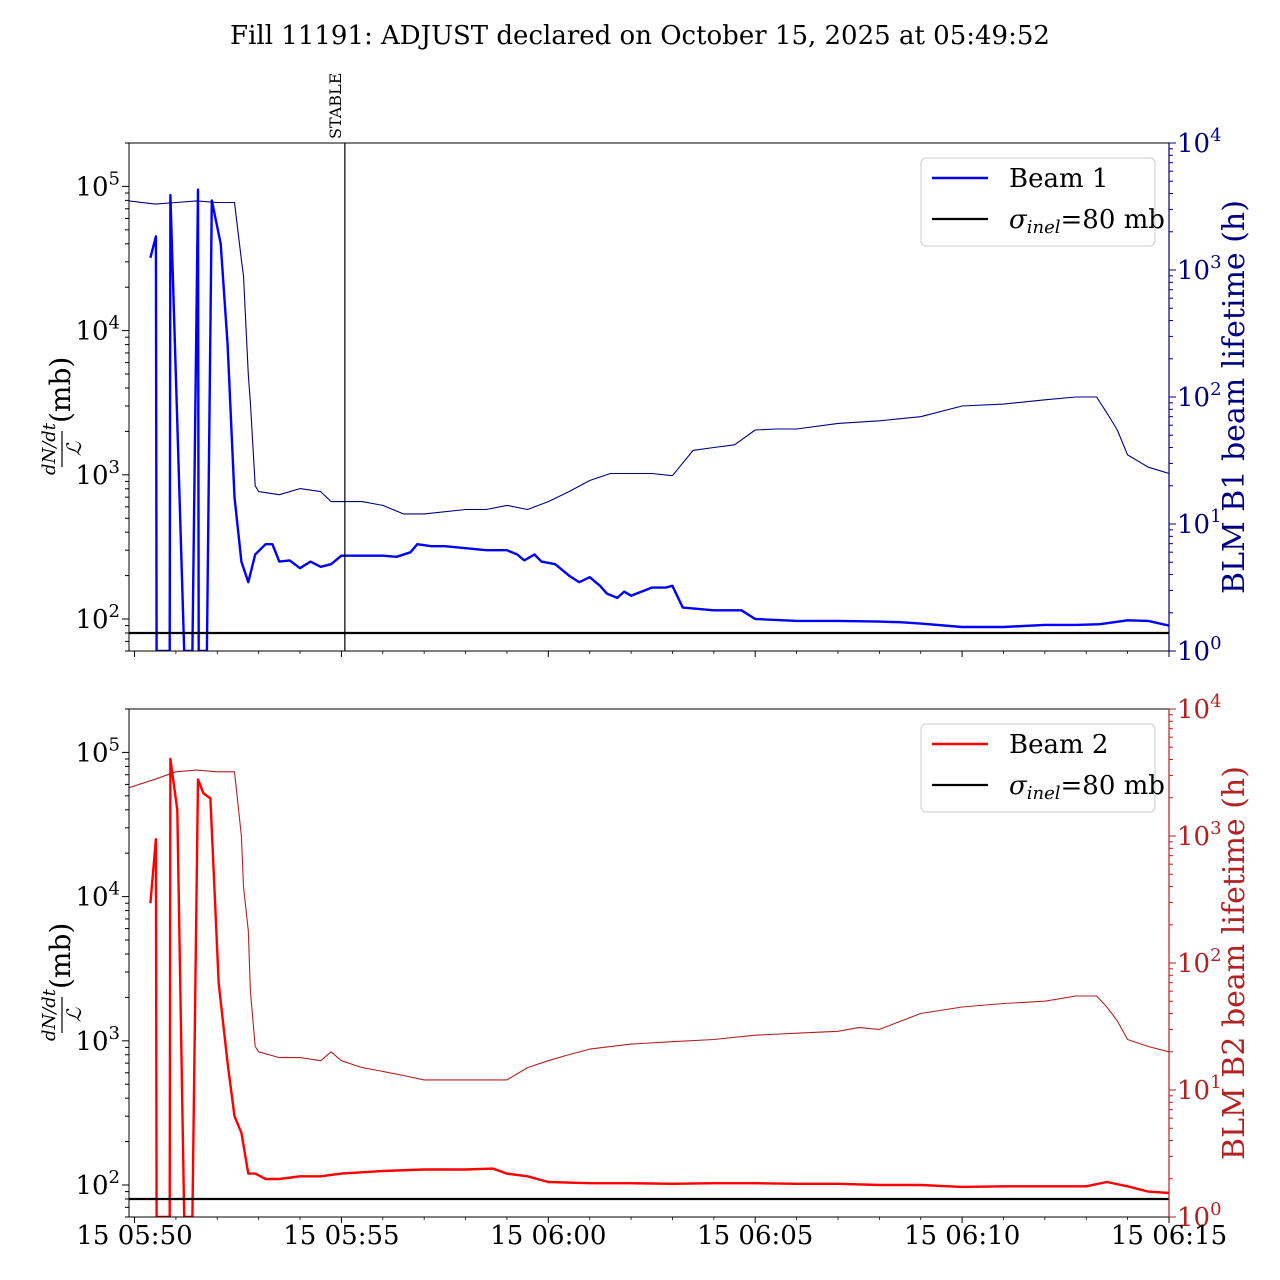  Describe the element at coordinates (962, 1236) in the screenshot. I see `x-tick-label: 15 06:10` at that location.